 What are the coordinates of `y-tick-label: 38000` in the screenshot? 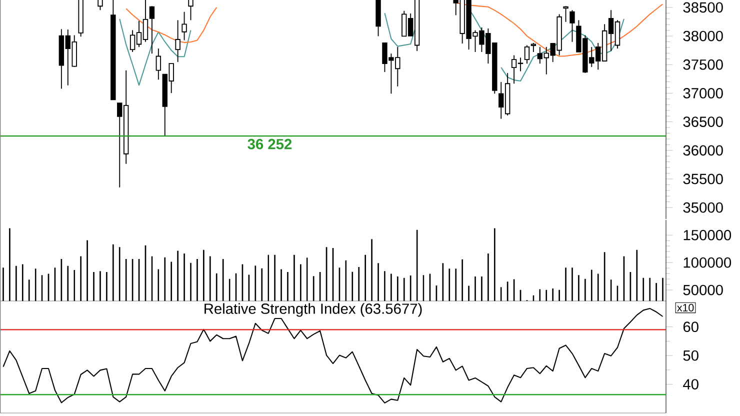 It's located at (703, 36).